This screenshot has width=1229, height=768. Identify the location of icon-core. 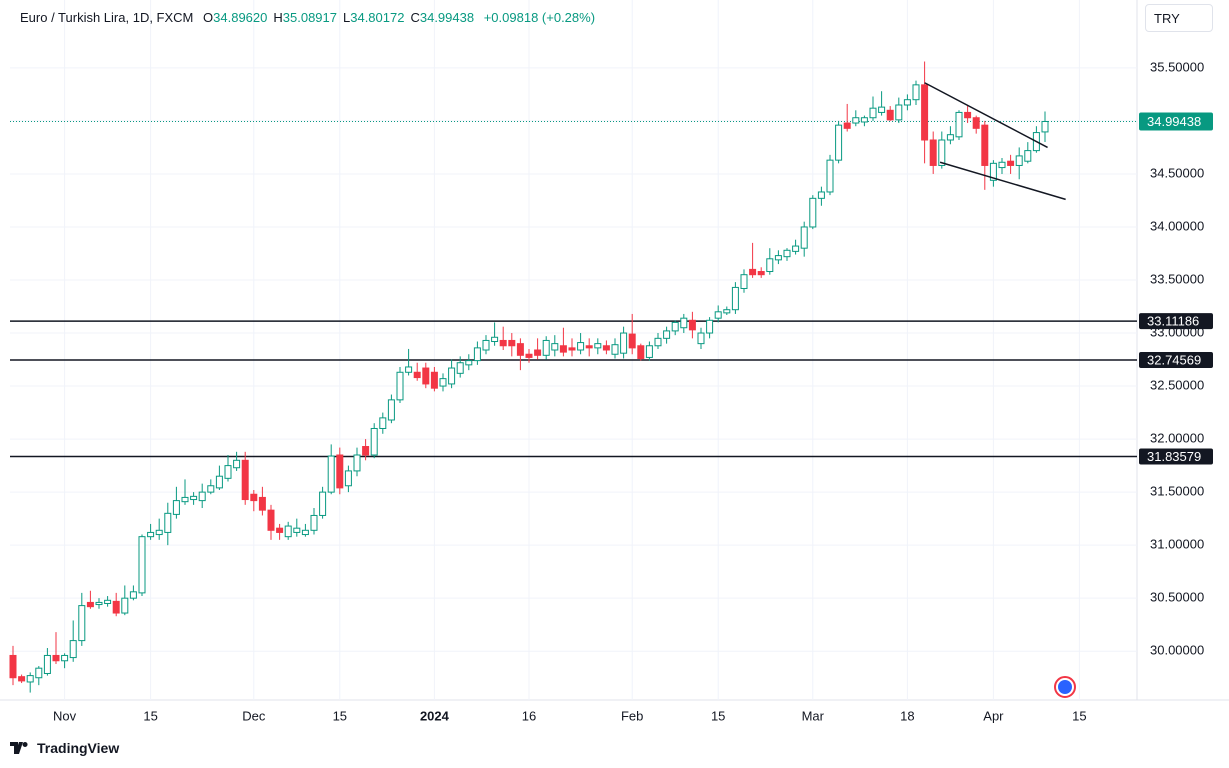
(1065, 687).